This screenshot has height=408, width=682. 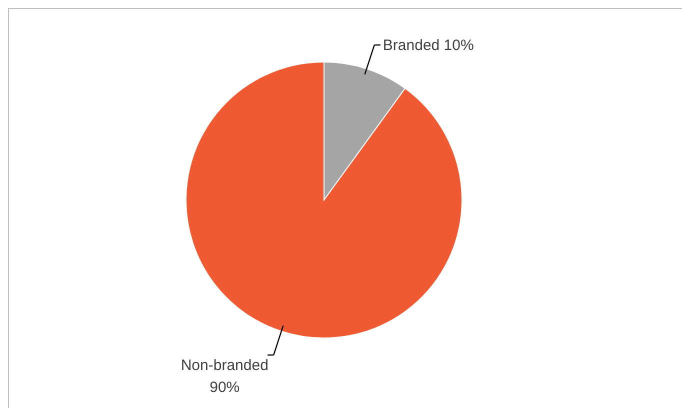 I want to click on slice-label: Branded 10%, so click(x=428, y=45).